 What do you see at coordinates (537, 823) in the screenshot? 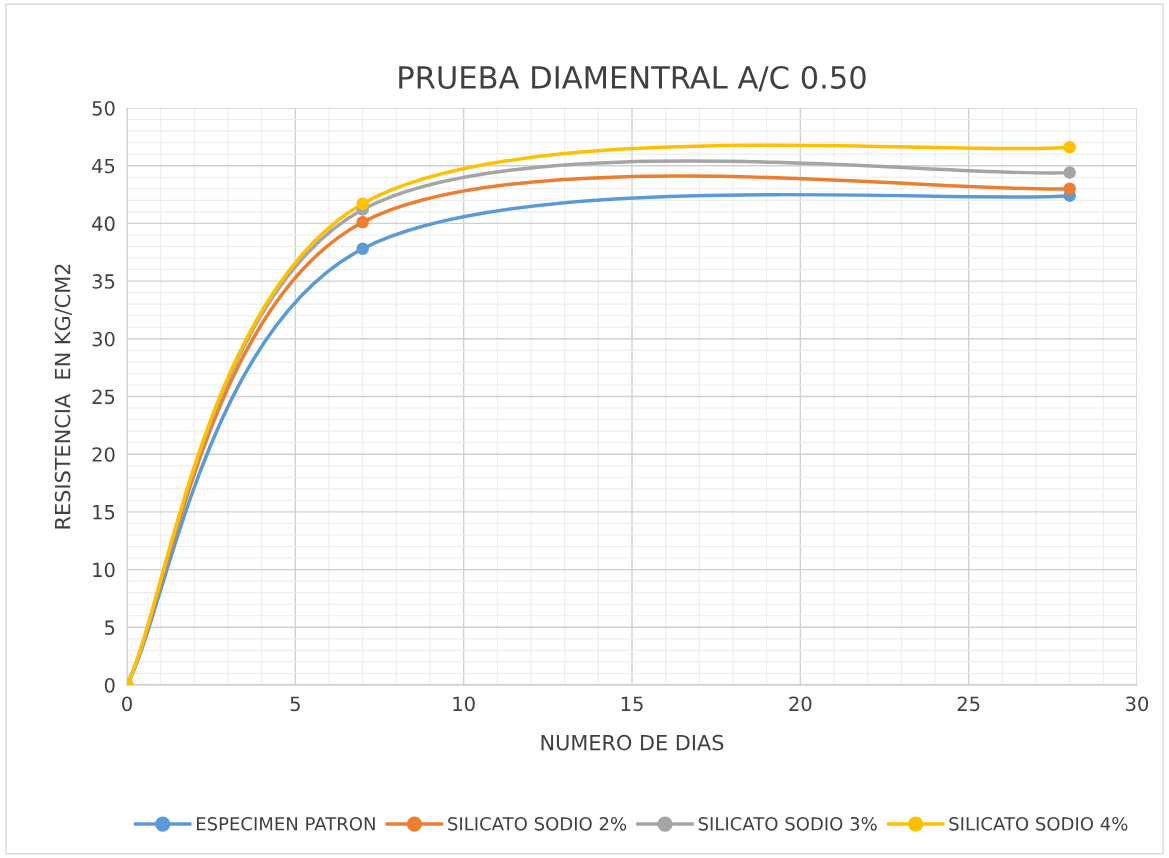
I see `legend-label: SILICATO SODIO 2%` at bounding box center [537, 823].